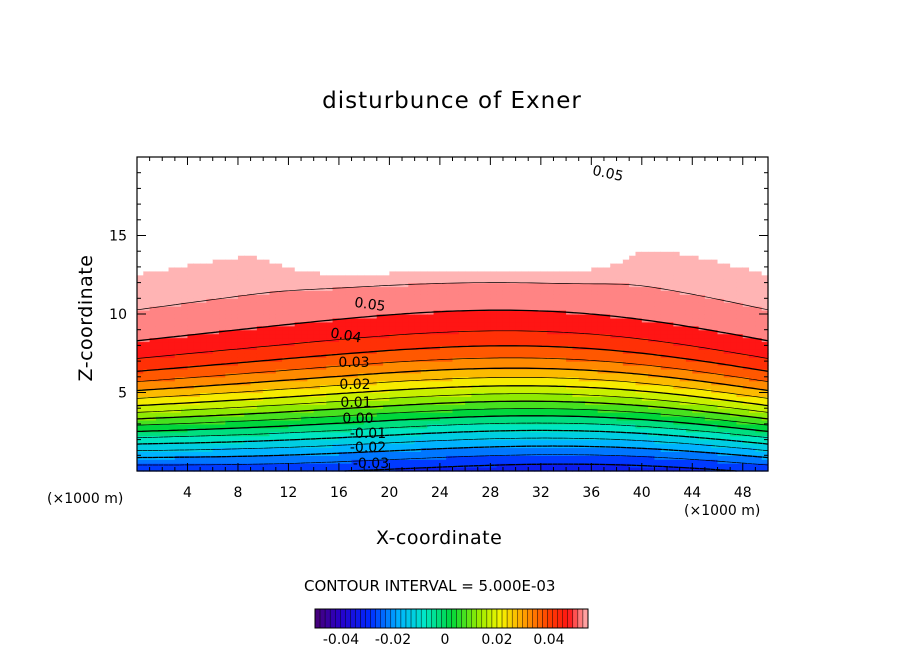 The width and height of the screenshot is (904, 654). What do you see at coordinates (452, 101) in the screenshot?
I see `chart-title: disturbunce of Exner` at bounding box center [452, 101].